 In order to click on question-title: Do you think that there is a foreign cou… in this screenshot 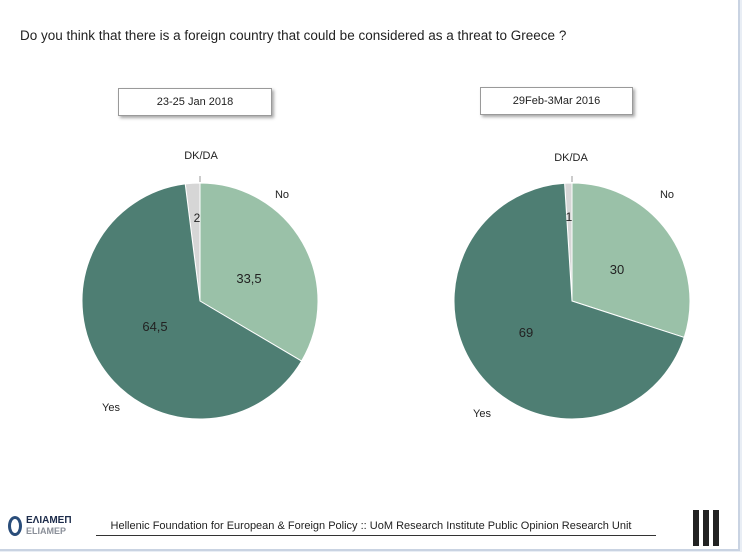, I will do `click(293, 35)`.